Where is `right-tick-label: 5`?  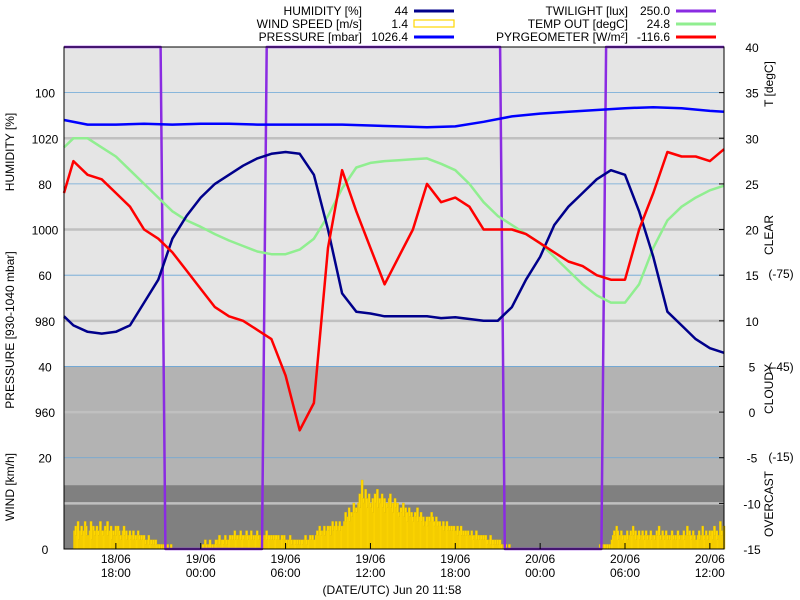
right-tick-label: 5 is located at coordinates (752, 367).